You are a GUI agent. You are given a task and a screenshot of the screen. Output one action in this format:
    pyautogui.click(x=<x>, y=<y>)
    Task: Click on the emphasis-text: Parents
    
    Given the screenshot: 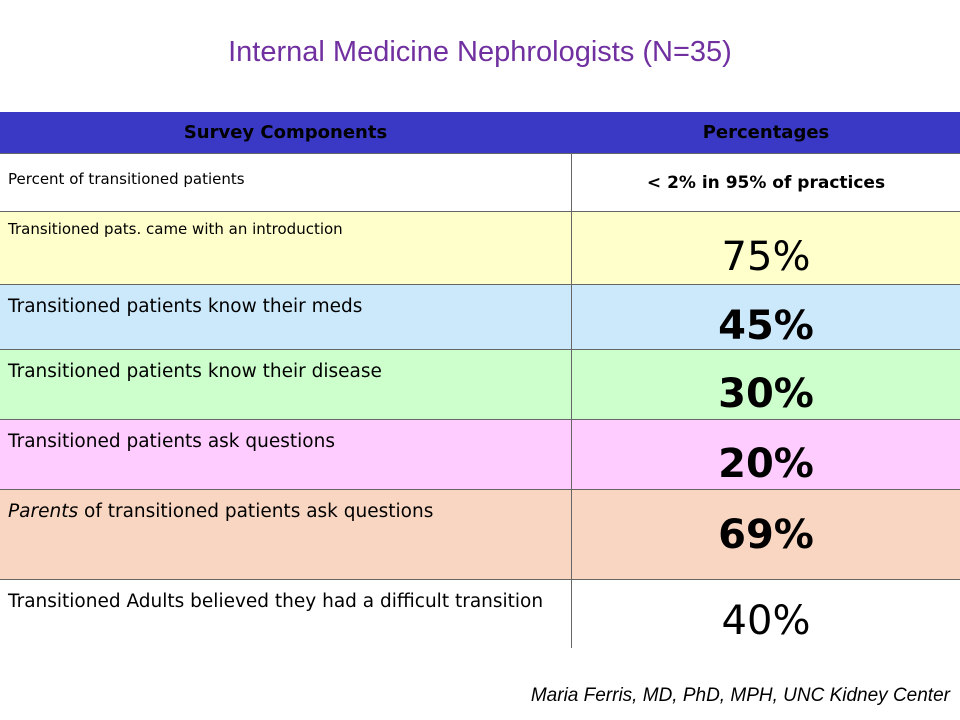 What is the action you would take?
    pyautogui.click(x=43, y=511)
    